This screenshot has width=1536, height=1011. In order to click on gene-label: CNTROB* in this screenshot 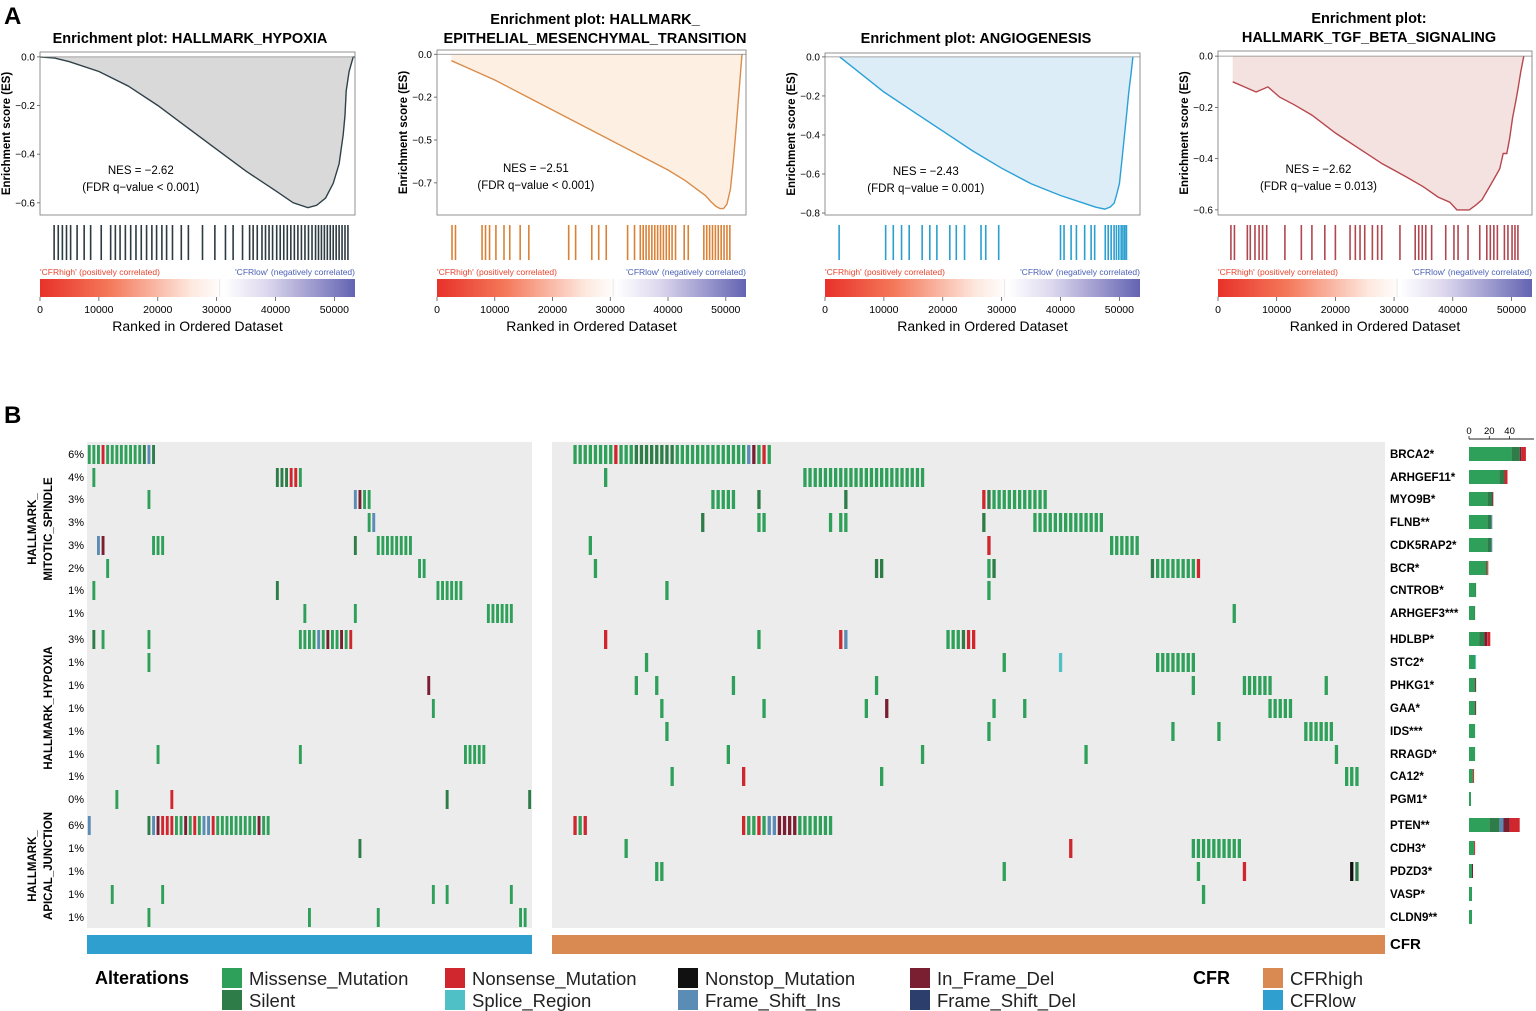, I will do `click(1417, 591)`.